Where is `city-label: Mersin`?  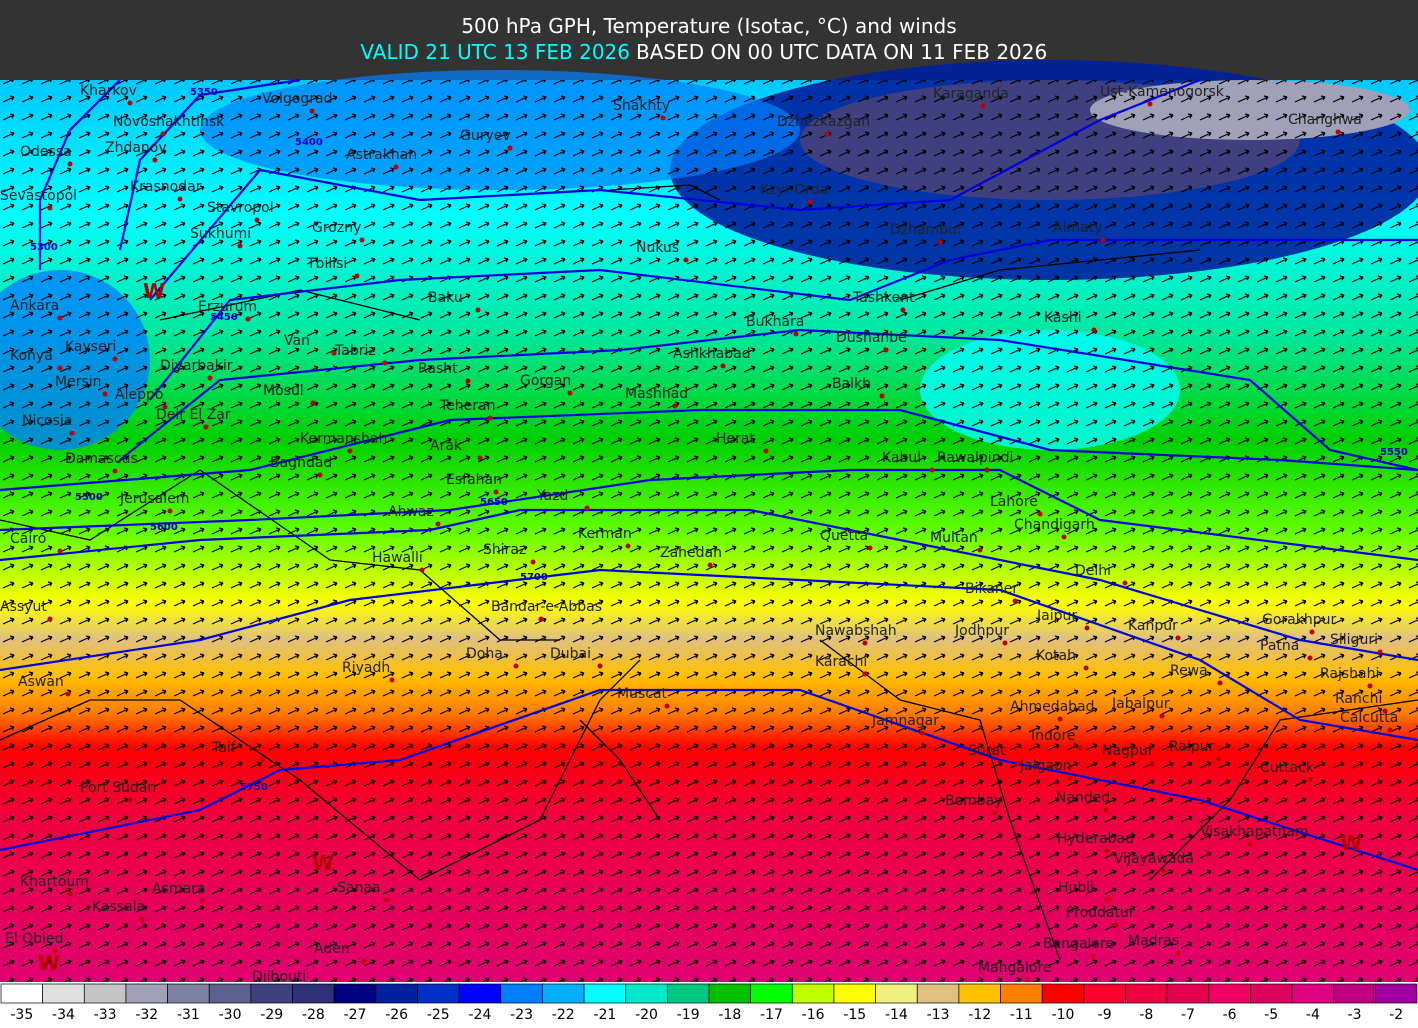 city-label: Mersin is located at coordinates (78, 382).